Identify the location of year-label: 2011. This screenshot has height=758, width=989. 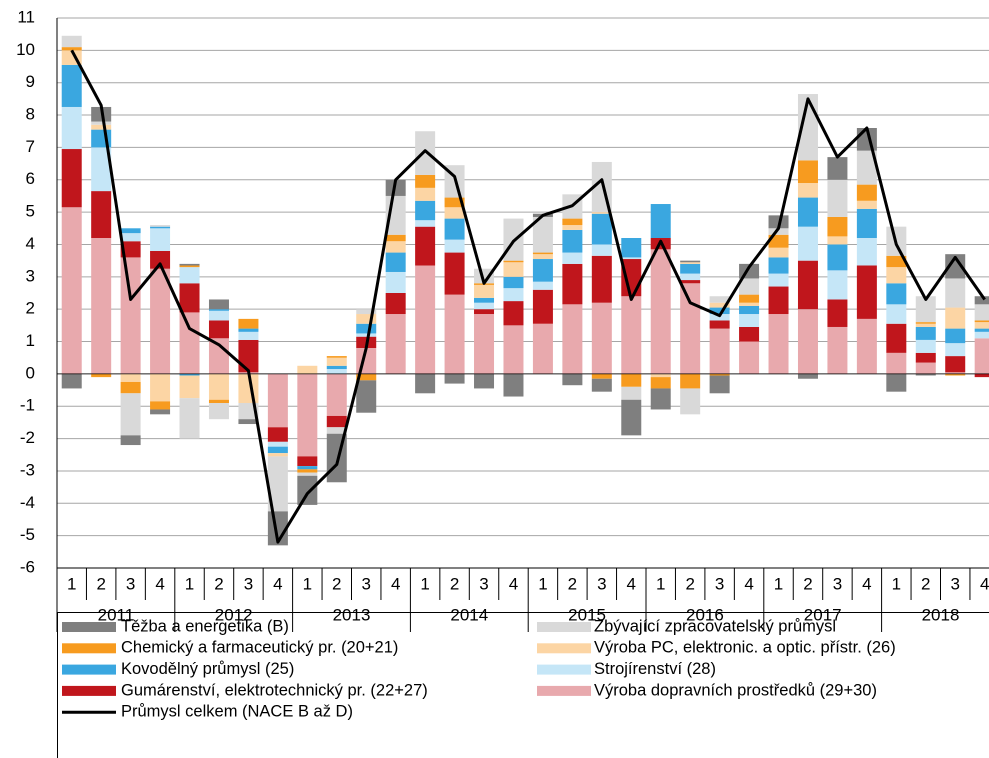
(116, 614).